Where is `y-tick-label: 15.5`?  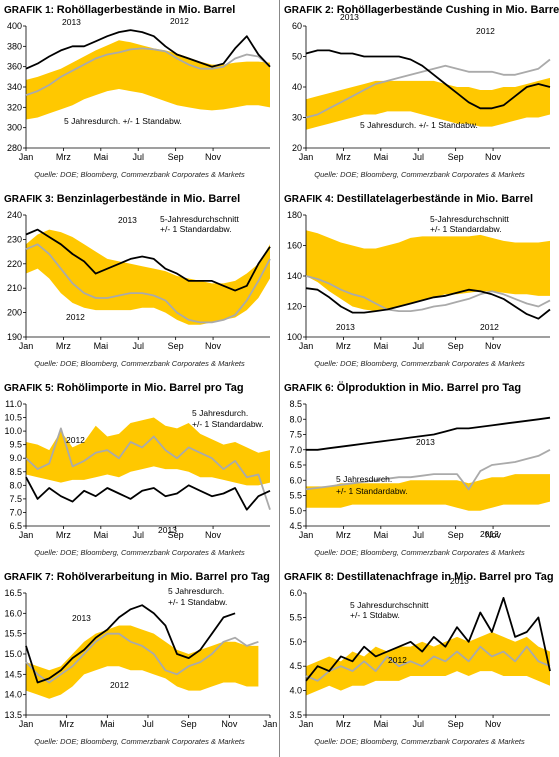
y-tick-label: 15.5 is located at coordinates (13, 634).